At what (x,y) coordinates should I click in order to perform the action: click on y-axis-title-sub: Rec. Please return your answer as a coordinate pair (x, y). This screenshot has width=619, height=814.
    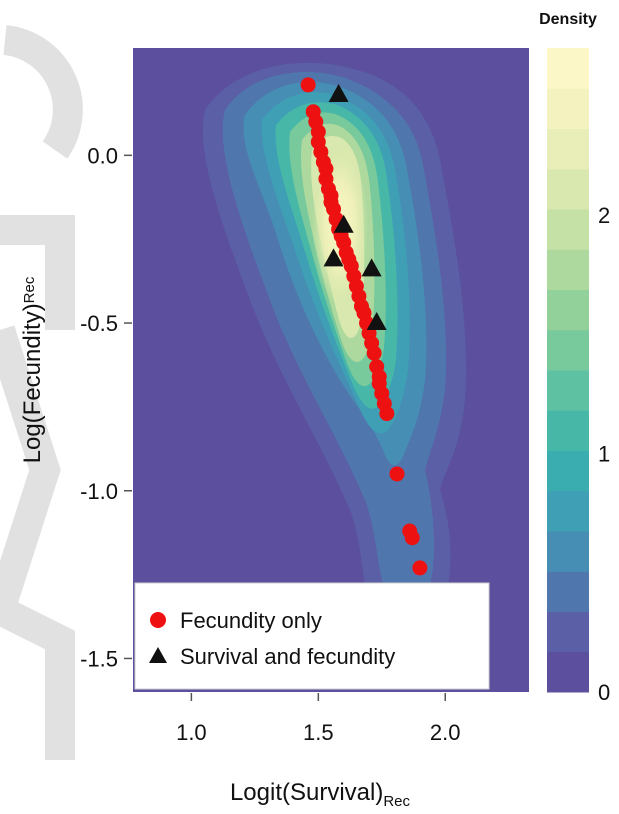
    Looking at the image, I should click on (29, 289).